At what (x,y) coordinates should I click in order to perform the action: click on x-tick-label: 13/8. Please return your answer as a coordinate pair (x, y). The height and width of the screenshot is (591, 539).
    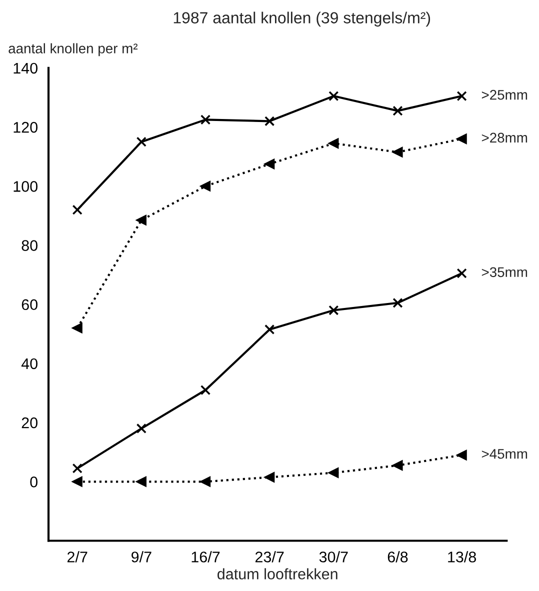
    Looking at the image, I should click on (462, 556).